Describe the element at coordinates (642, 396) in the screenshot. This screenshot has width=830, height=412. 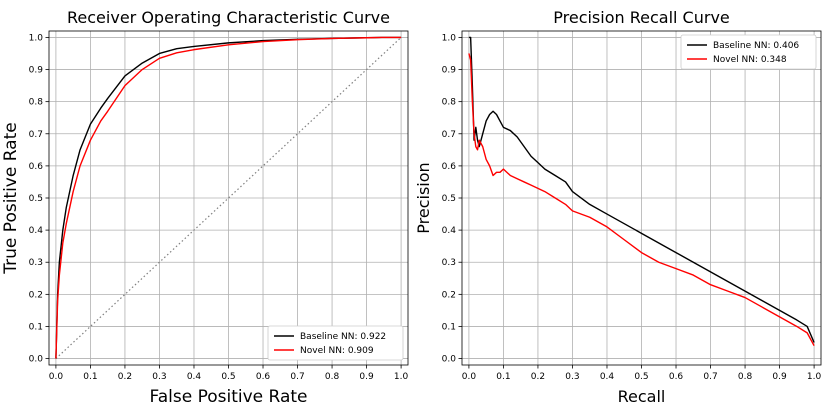
I see `pr-x-axis-label: Recall` at that location.